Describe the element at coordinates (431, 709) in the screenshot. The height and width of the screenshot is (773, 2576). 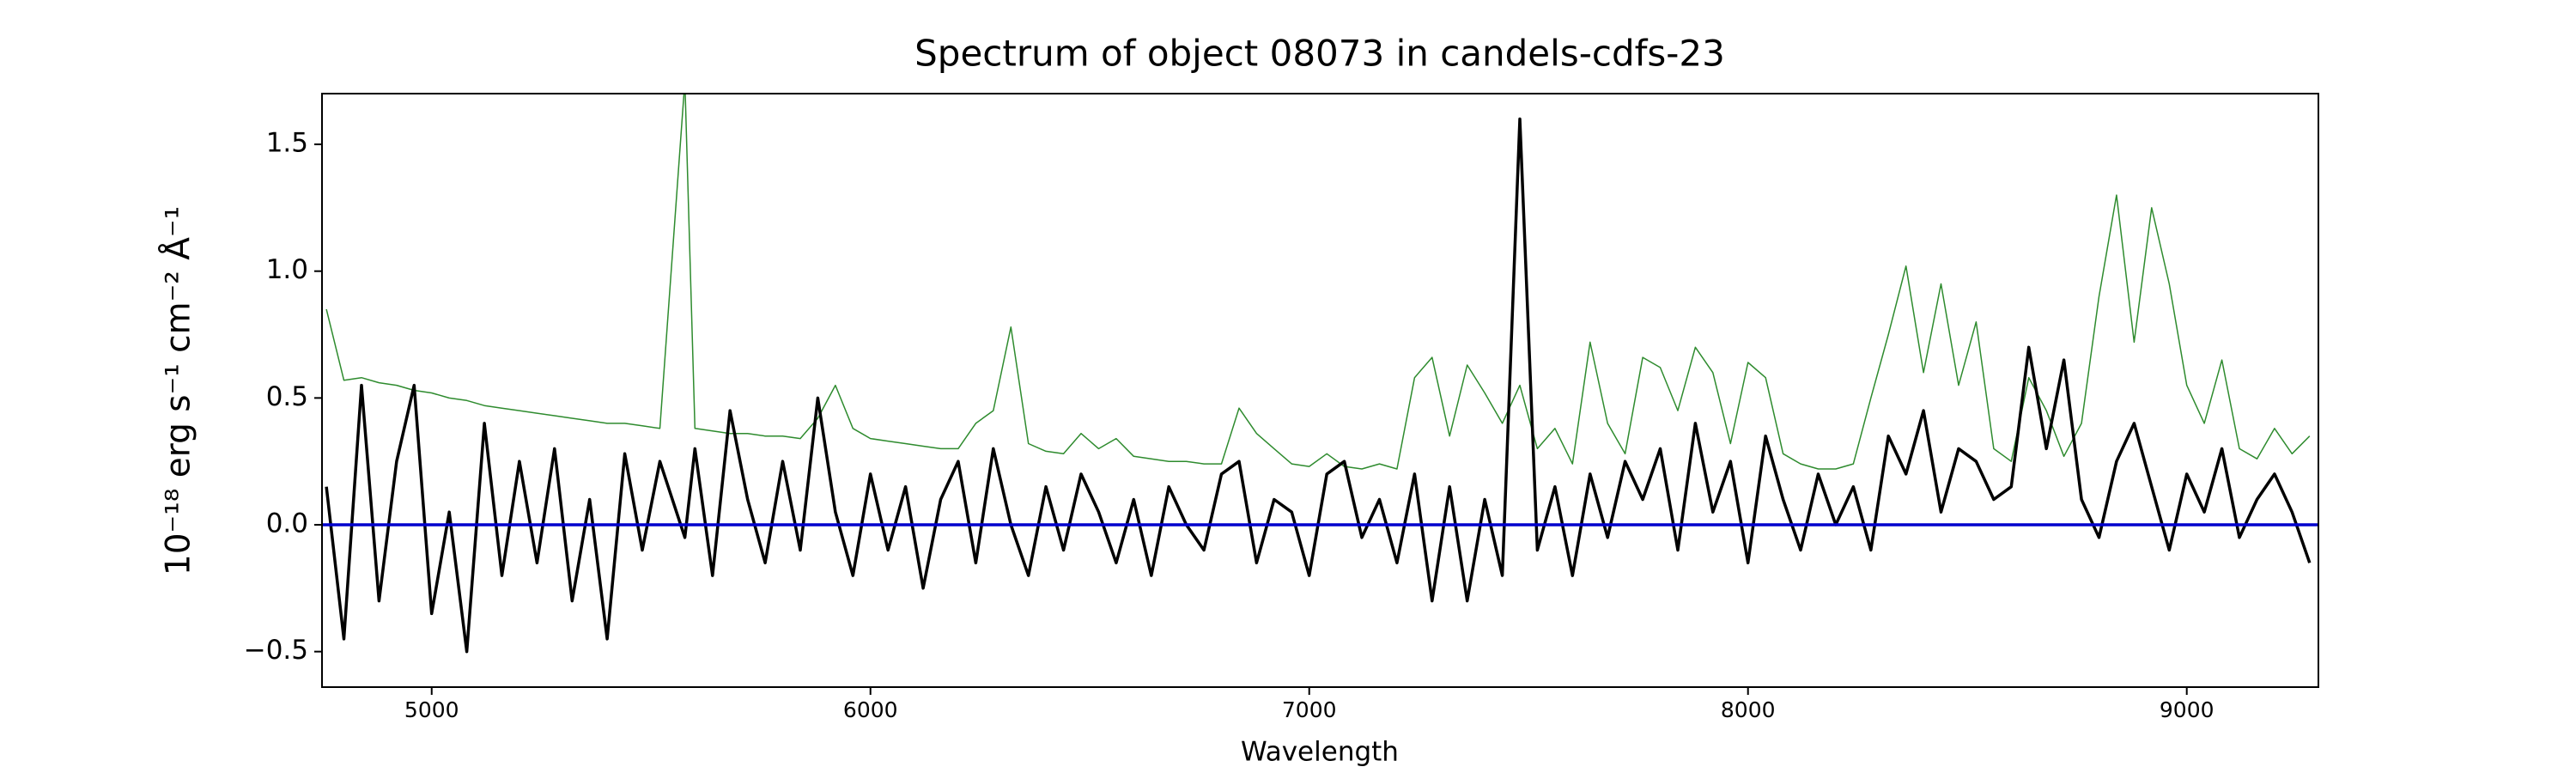
I see `x-tick-label: 5000` at that location.